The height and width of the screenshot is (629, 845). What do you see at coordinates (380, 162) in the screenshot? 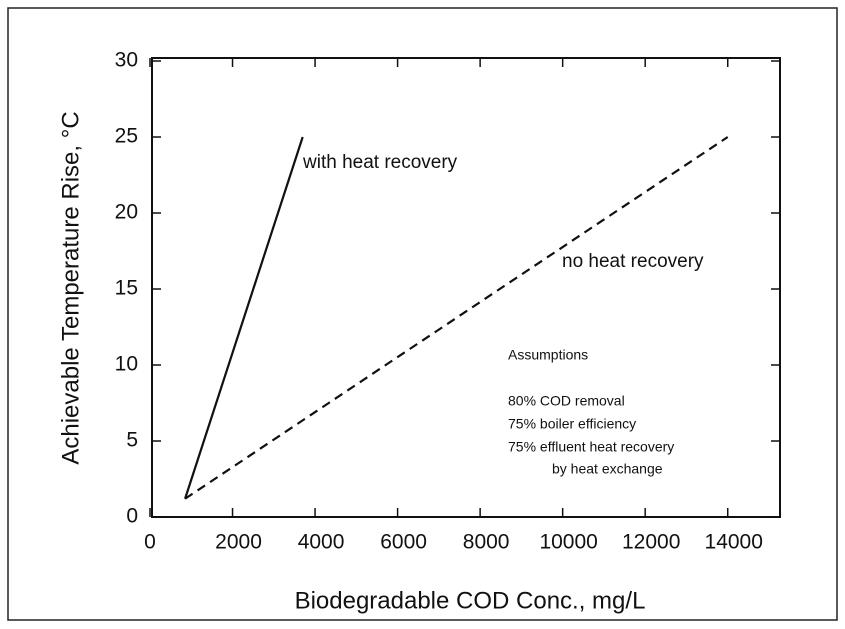
I see `series-label: with heat recovery` at bounding box center [380, 162].